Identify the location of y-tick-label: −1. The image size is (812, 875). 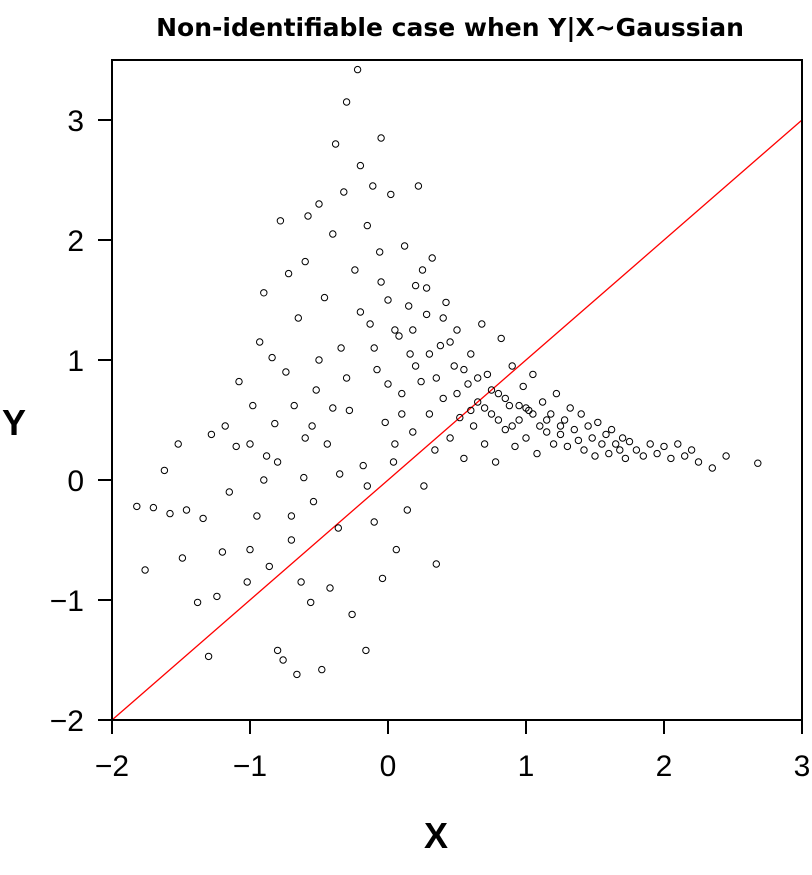
(67, 601).